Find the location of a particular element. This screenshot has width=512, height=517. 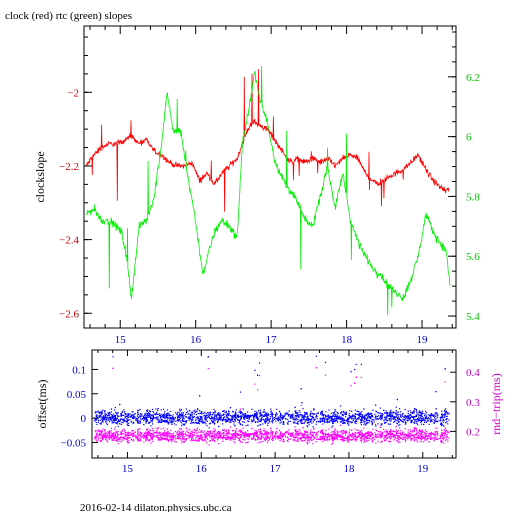

y2-tick-label: 5.8 is located at coordinates (473, 197).